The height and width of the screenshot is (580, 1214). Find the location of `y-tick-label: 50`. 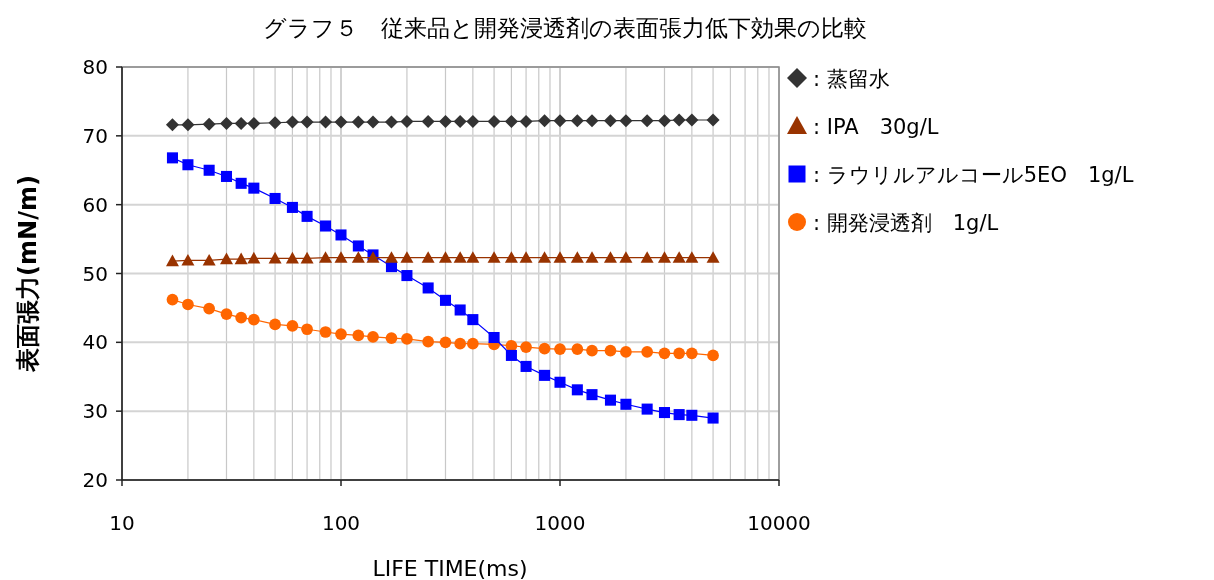

y-tick-label: 50 is located at coordinates (95, 273).